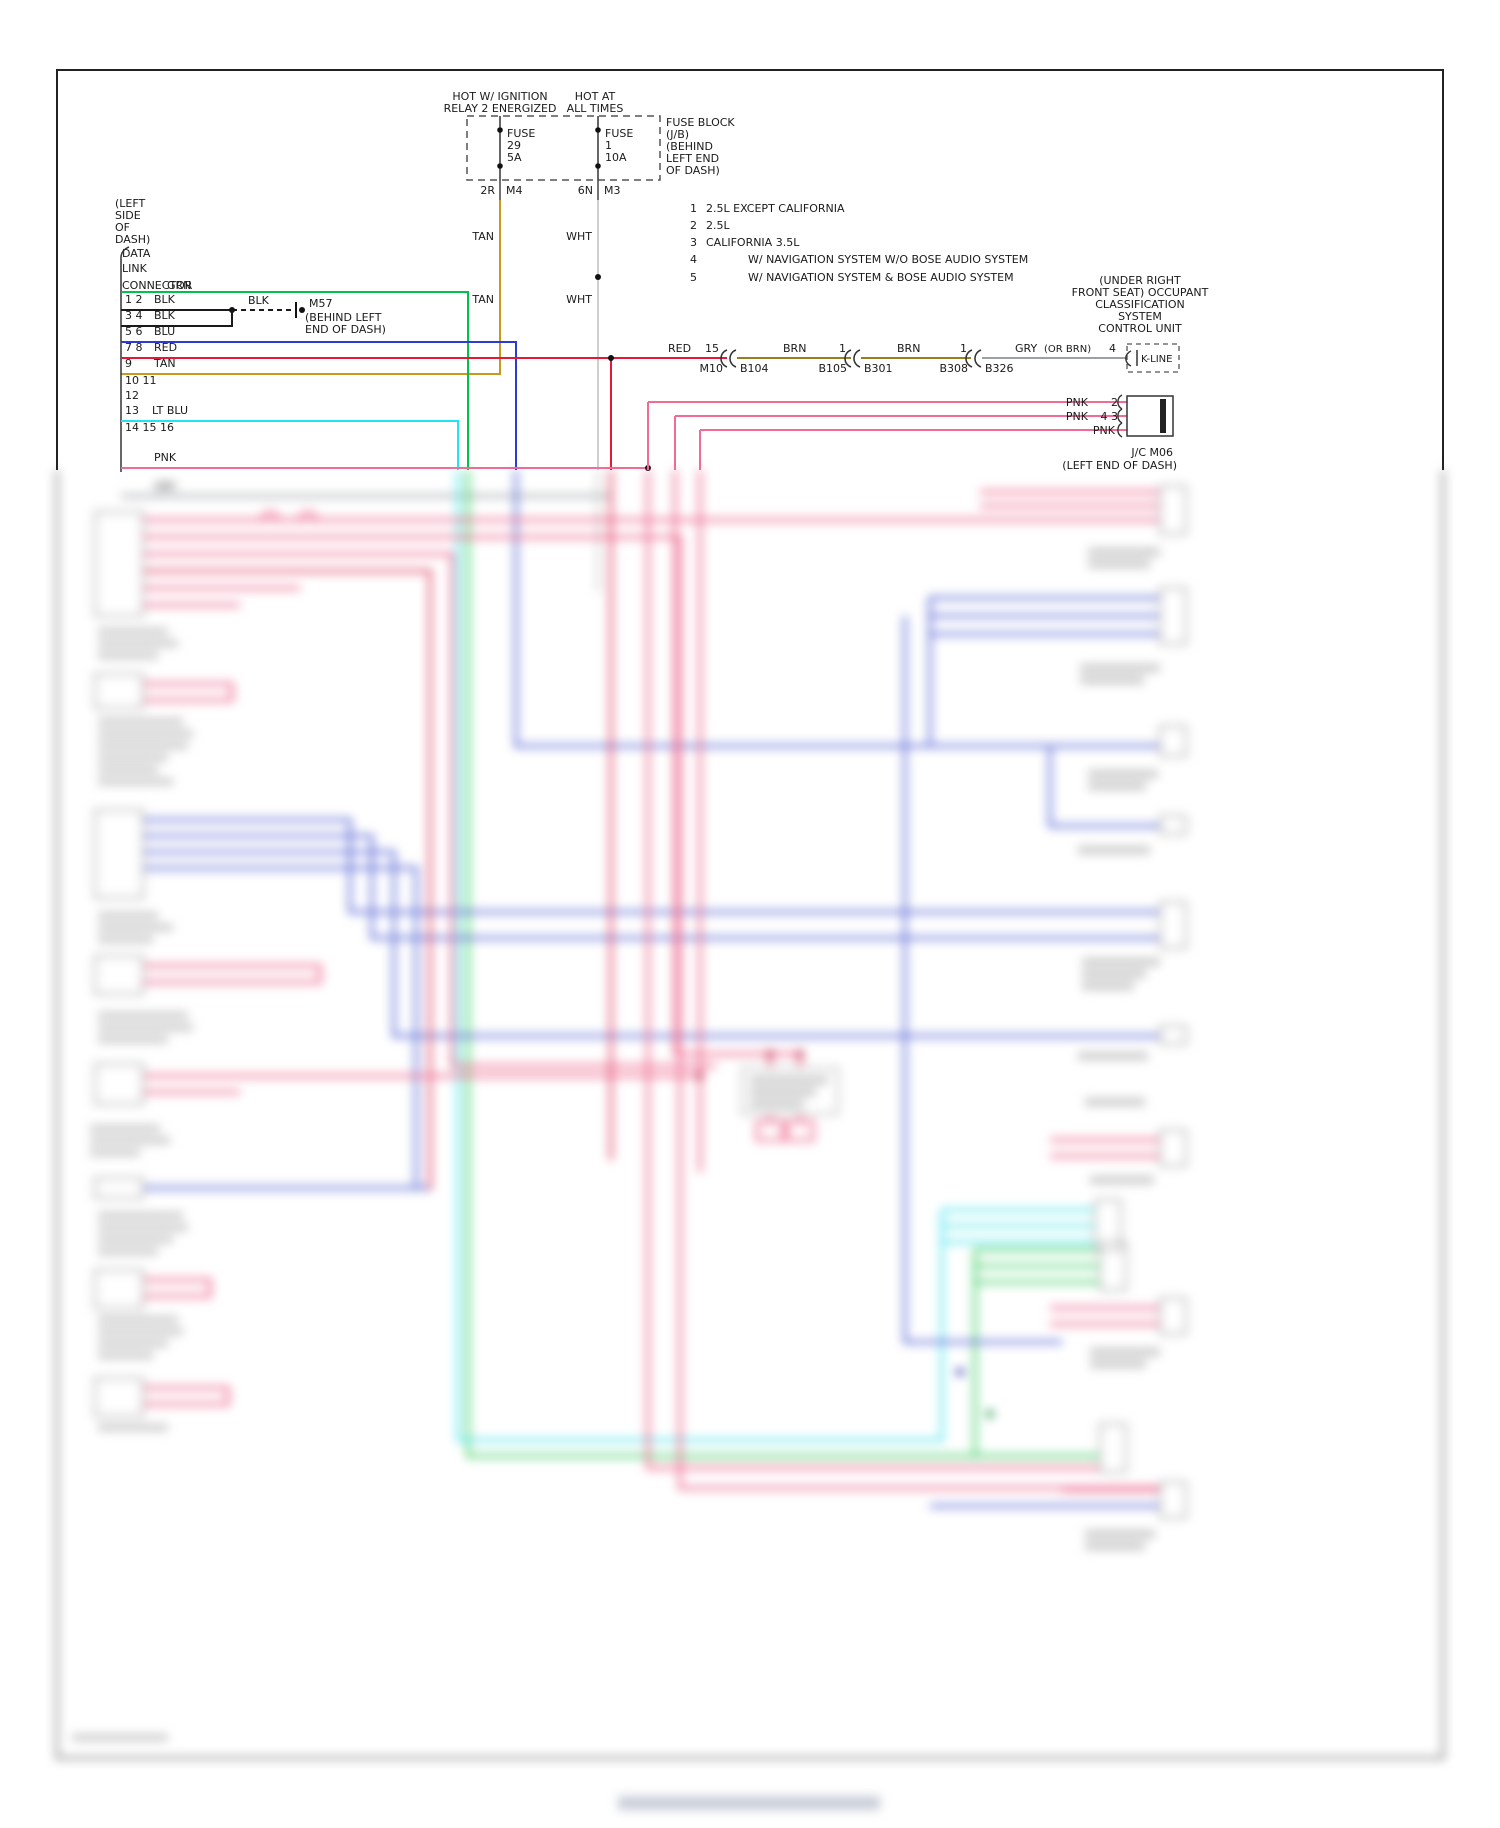 The width and height of the screenshot is (1500, 1828). What do you see at coordinates (1140, 304) in the screenshot?
I see `ocs-caption-3: CLASSIFICATION` at bounding box center [1140, 304].